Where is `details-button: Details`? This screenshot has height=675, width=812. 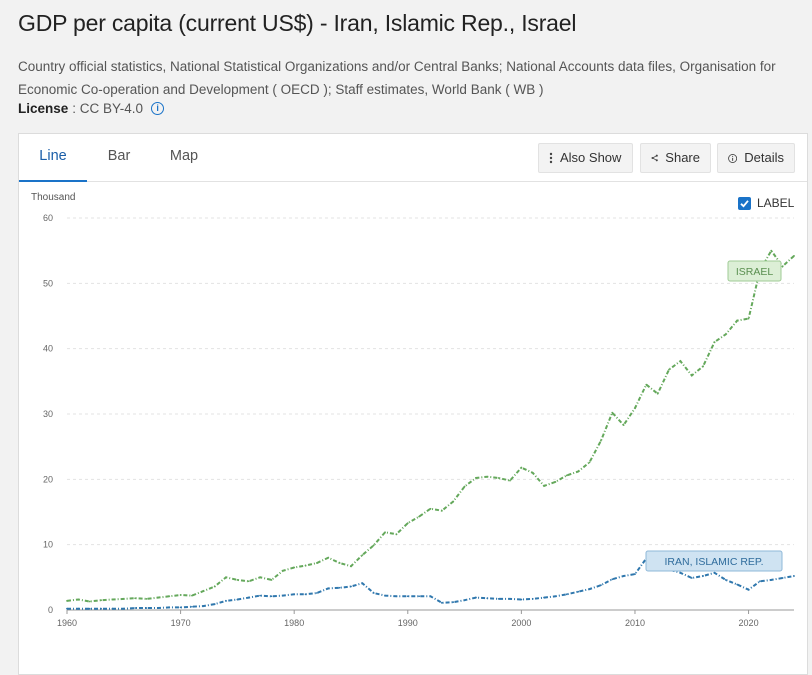 details-button: Details is located at coordinates (756, 158).